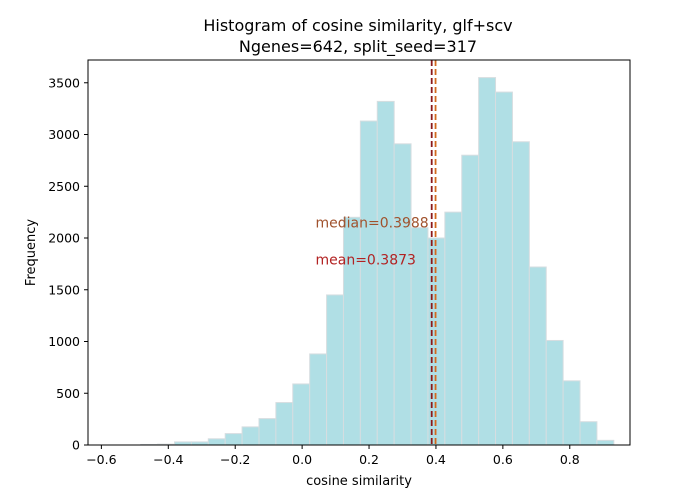 This screenshot has height=500, width=700. What do you see at coordinates (64, 238) in the screenshot?
I see `y-tick-label: 2000` at bounding box center [64, 238].